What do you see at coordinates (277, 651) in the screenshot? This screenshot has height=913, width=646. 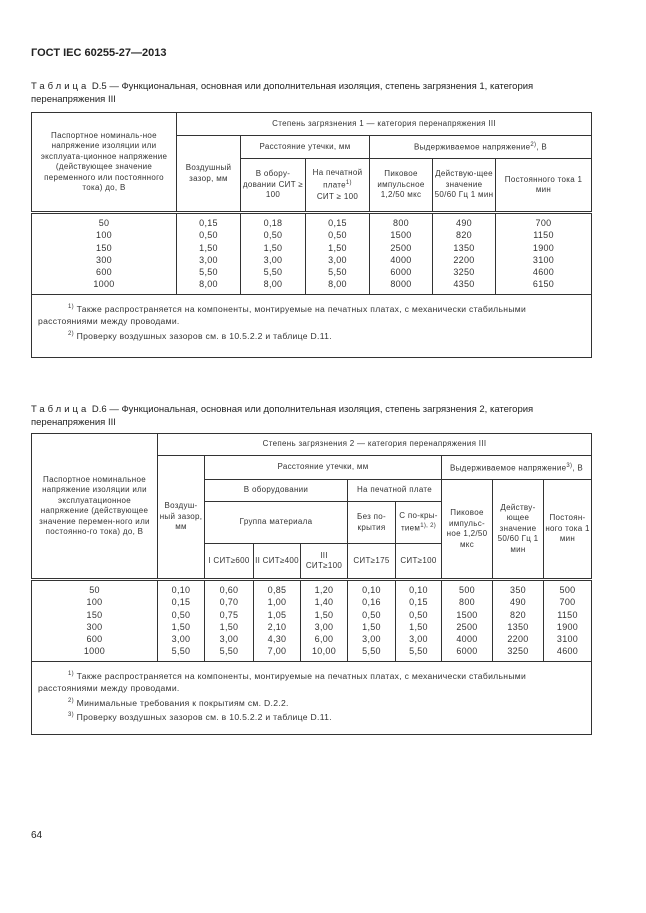 I see `data-cell: 7,00` at bounding box center [277, 651].